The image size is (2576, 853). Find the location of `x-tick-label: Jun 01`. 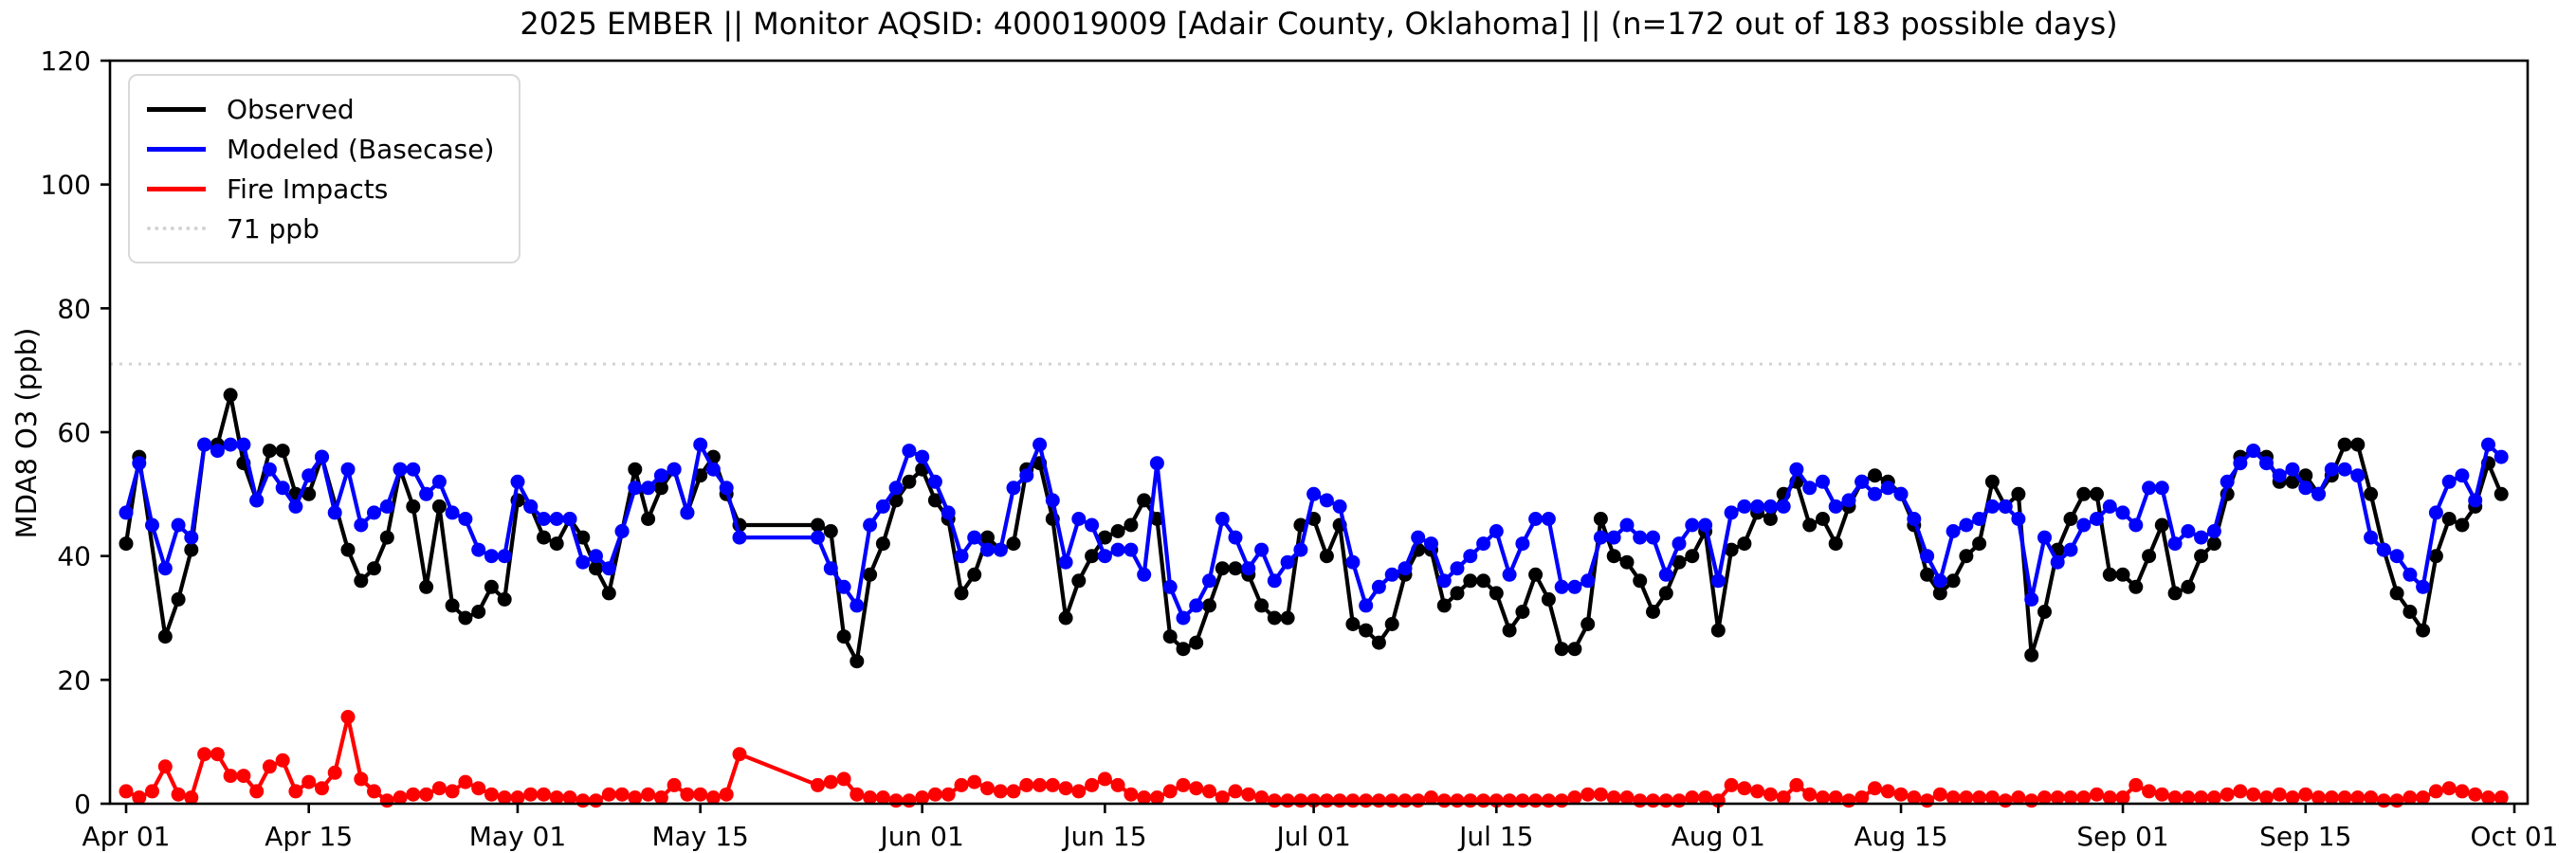

x-tick-label: Jun 01 is located at coordinates (921, 836).